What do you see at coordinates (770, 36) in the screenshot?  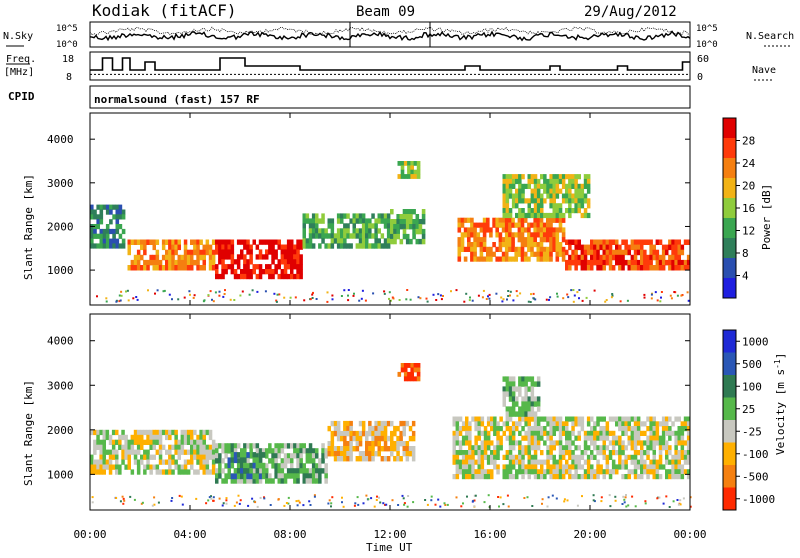 I see `nsearch-label: N.Search` at bounding box center [770, 36].